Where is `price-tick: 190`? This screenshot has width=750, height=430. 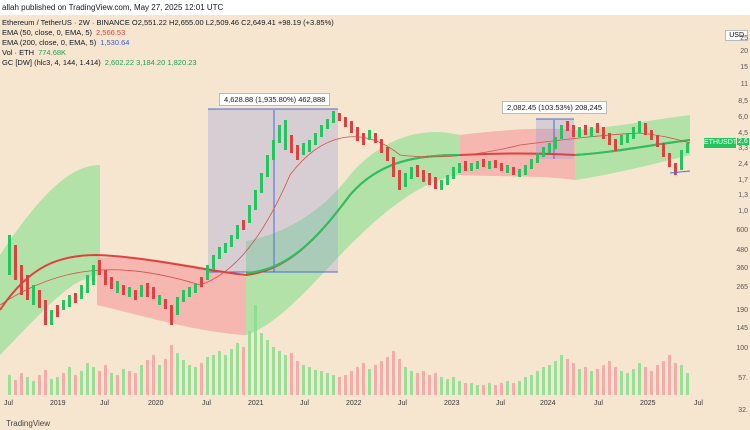
price-tick: 190 is located at coordinates (742, 310).